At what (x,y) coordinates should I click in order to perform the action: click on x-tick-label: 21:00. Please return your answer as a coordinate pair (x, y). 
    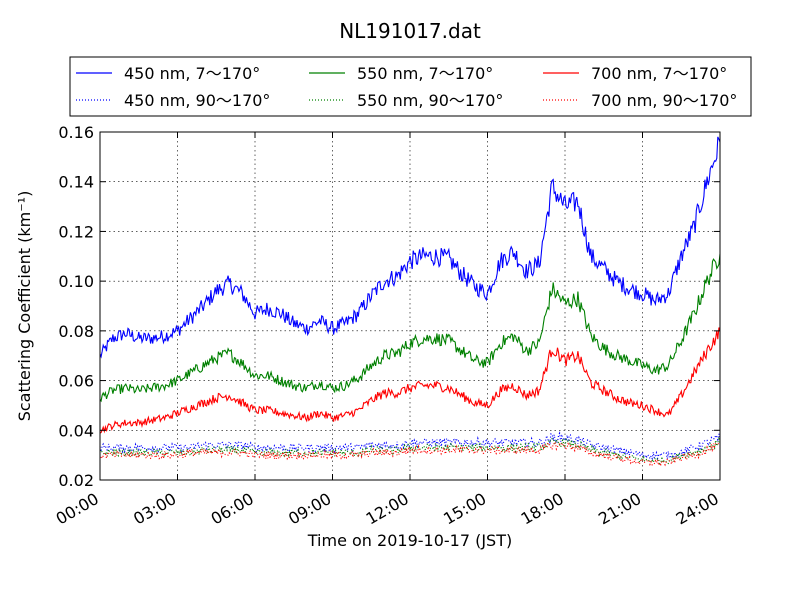
    Looking at the image, I should click on (619, 509).